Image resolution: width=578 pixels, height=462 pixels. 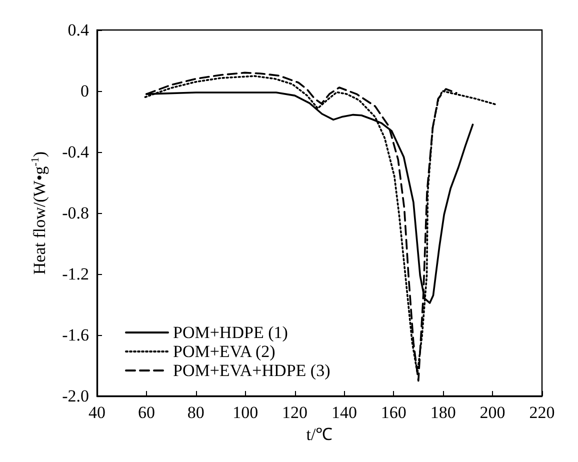 I want to click on x-tick-label: 160, so click(x=393, y=412).